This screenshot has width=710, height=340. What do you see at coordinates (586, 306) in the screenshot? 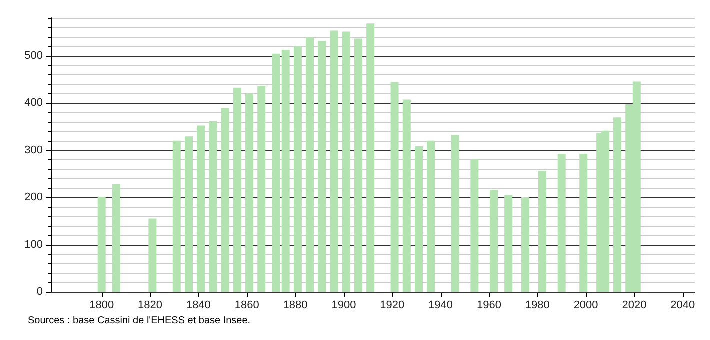
I see `x-tick-label: 2000` at bounding box center [586, 306].